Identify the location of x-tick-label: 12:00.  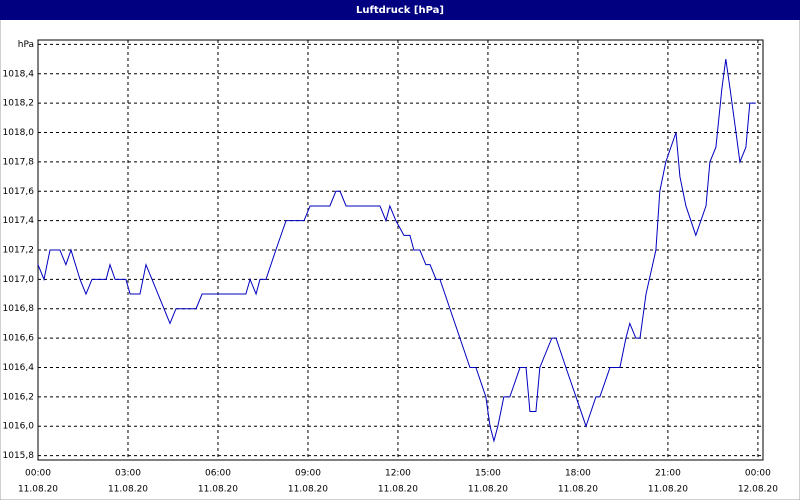
(398, 474).